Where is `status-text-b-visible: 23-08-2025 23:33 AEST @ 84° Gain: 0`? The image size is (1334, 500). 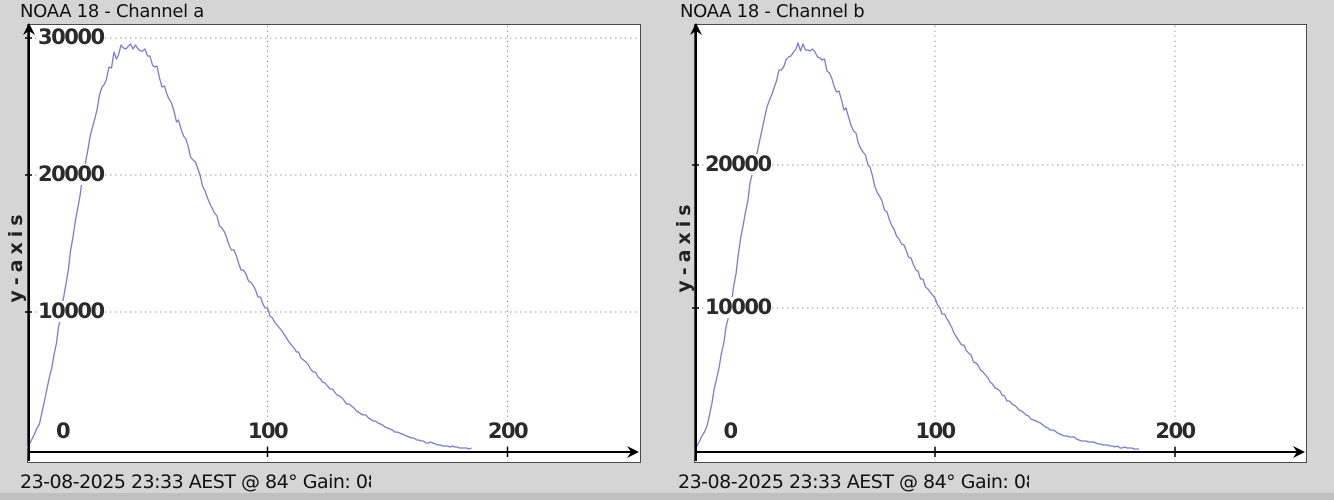 status-text-b-visible: 23-08-2025 23:33 AEST @ 84° Gain: 0 is located at coordinates (852, 482).